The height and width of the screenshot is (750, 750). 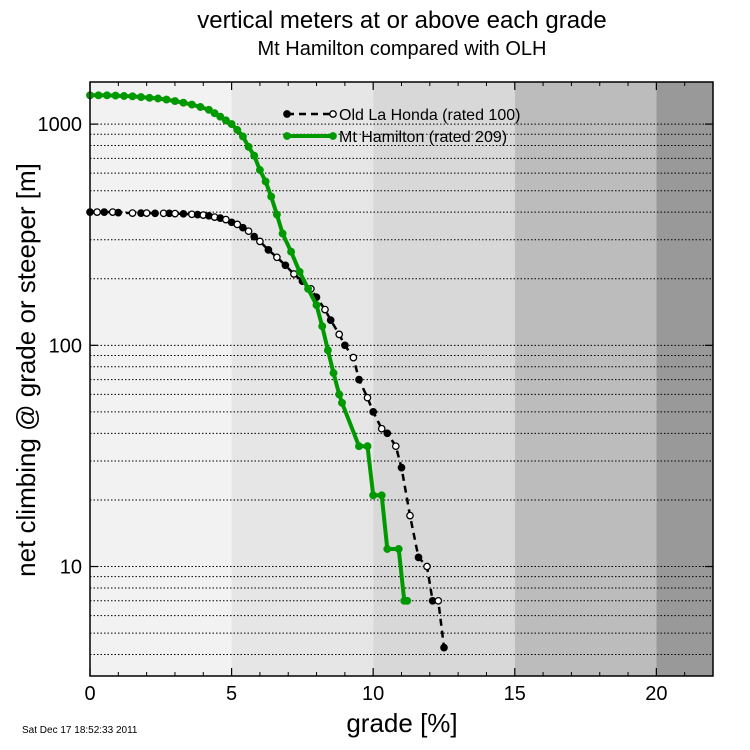 What do you see at coordinates (231, 694) in the screenshot?
I see `x-tick-label-1: 5` at bounding box center [231, 694].